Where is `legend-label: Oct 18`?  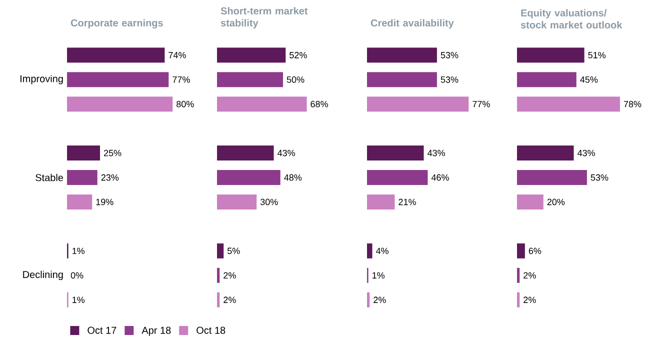 legend-label: Oct 18 is located at coordinates (211, 330).